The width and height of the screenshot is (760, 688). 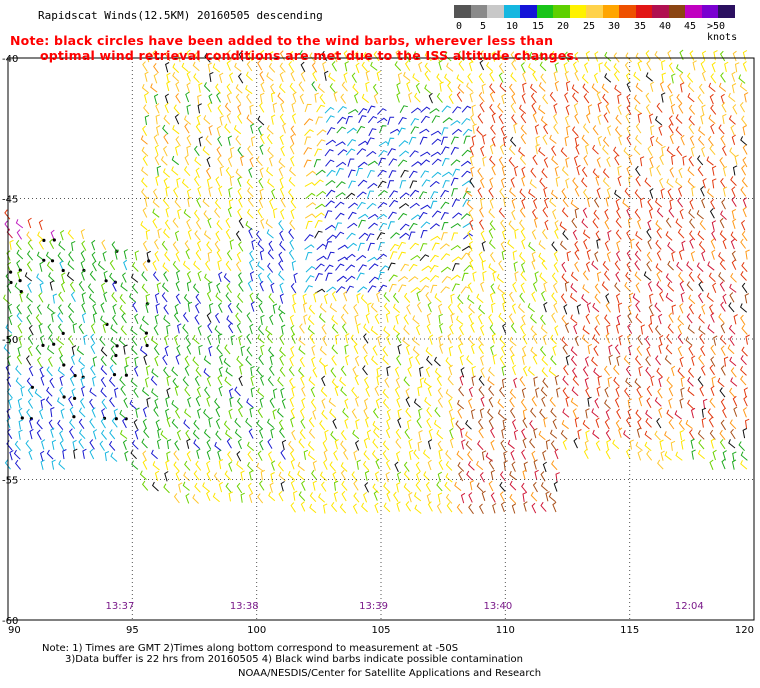 What do you see at coordinates (665, 26) in the screenshot?
I see `colorbar-label: 40` at bounding box center [665, 26].